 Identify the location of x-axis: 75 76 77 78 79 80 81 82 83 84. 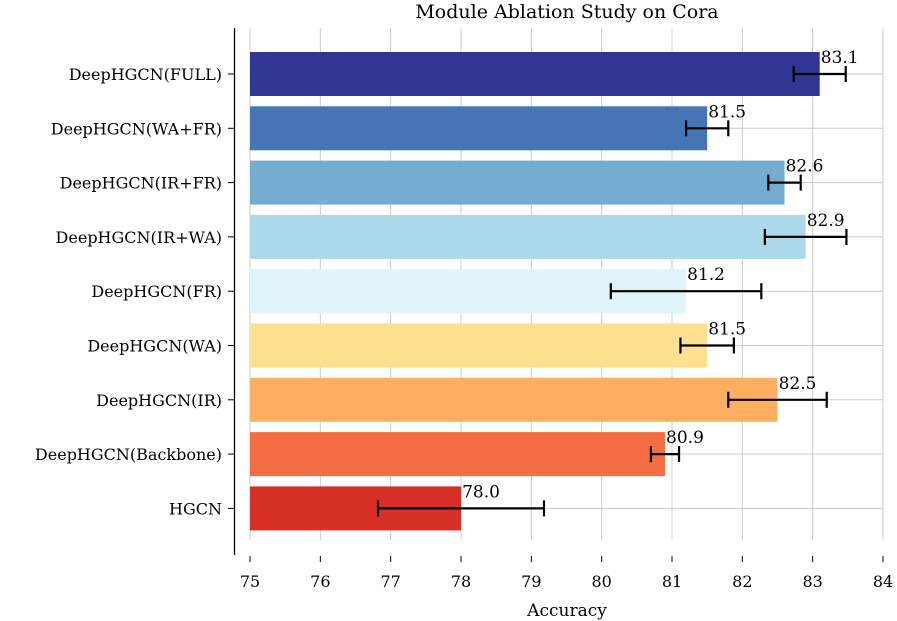
(566, 573).